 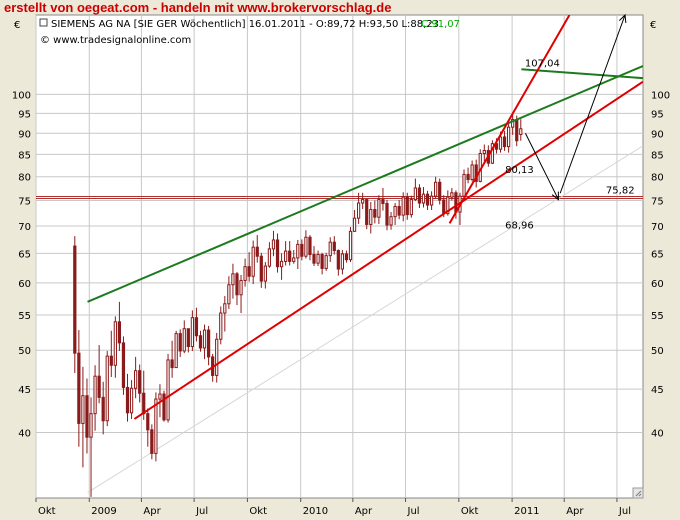 What do you see at coordinates (657, 254) in the screenshot?
I see `y-tick-label-right: 65` at bounding box center [657, 254].